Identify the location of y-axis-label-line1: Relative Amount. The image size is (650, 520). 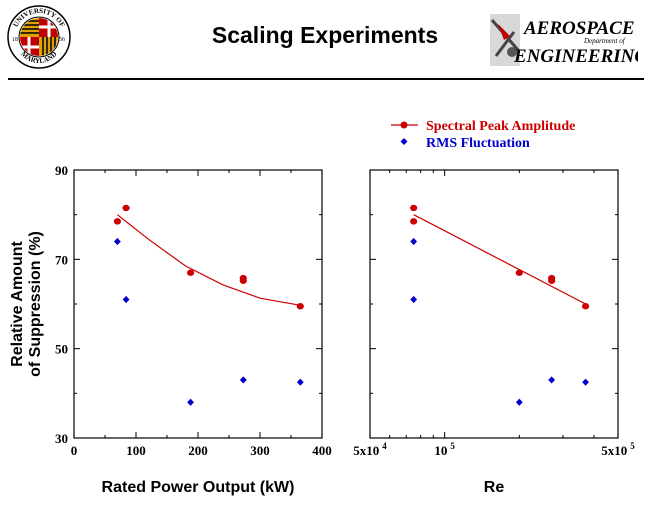
(17, 304).